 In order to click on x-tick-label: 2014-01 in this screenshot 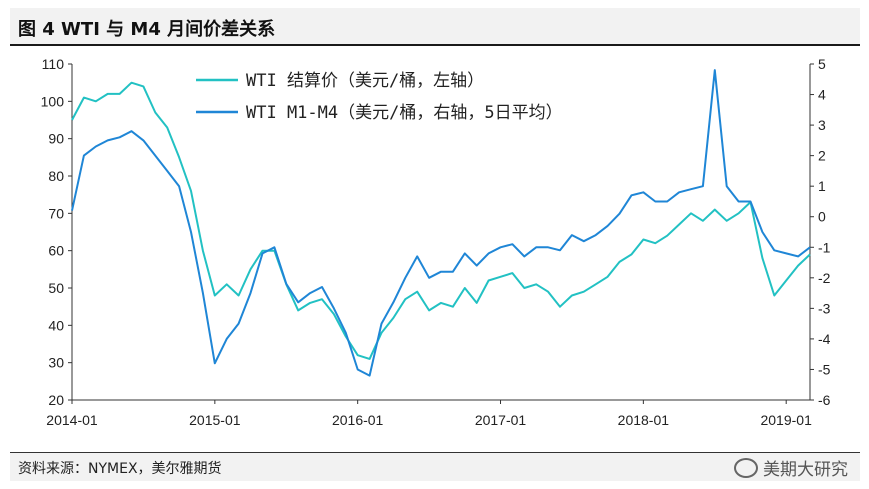, I will do `click(72, 420)`.